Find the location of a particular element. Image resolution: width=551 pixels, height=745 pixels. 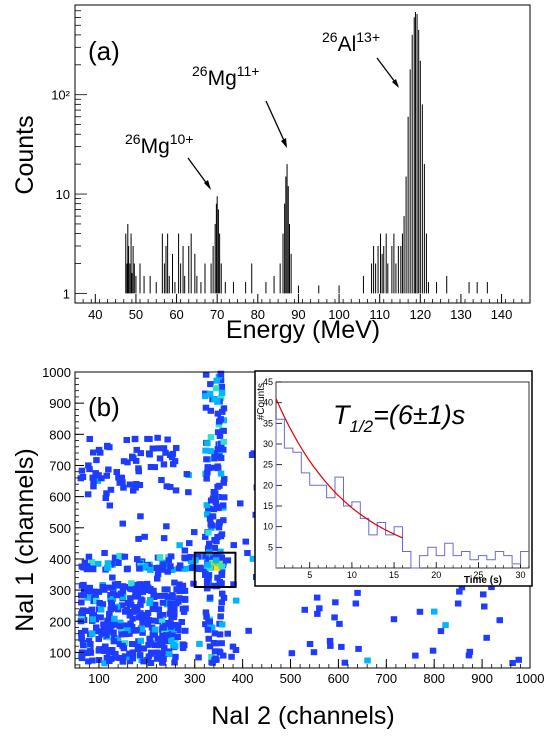

x-tick-label: 50 is located at coordinates (136, 314).